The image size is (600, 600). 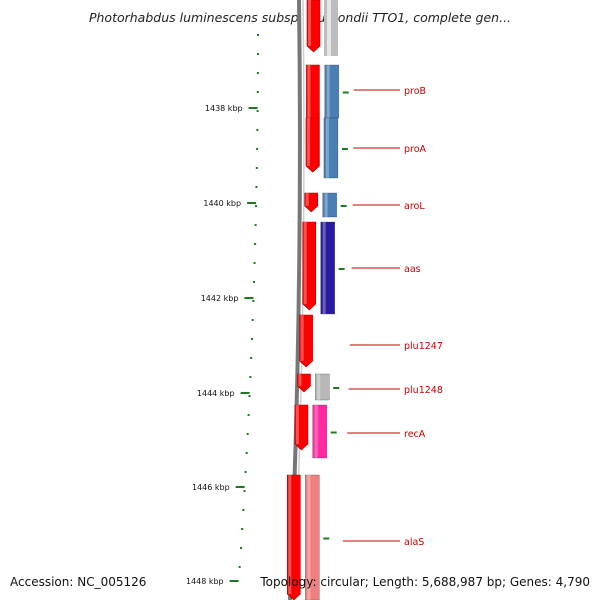 What do you see at coordinates (423, 346) in the screenshot?
I see `gene-label-plu1247: plu1247` at bounding box center [423, 346].